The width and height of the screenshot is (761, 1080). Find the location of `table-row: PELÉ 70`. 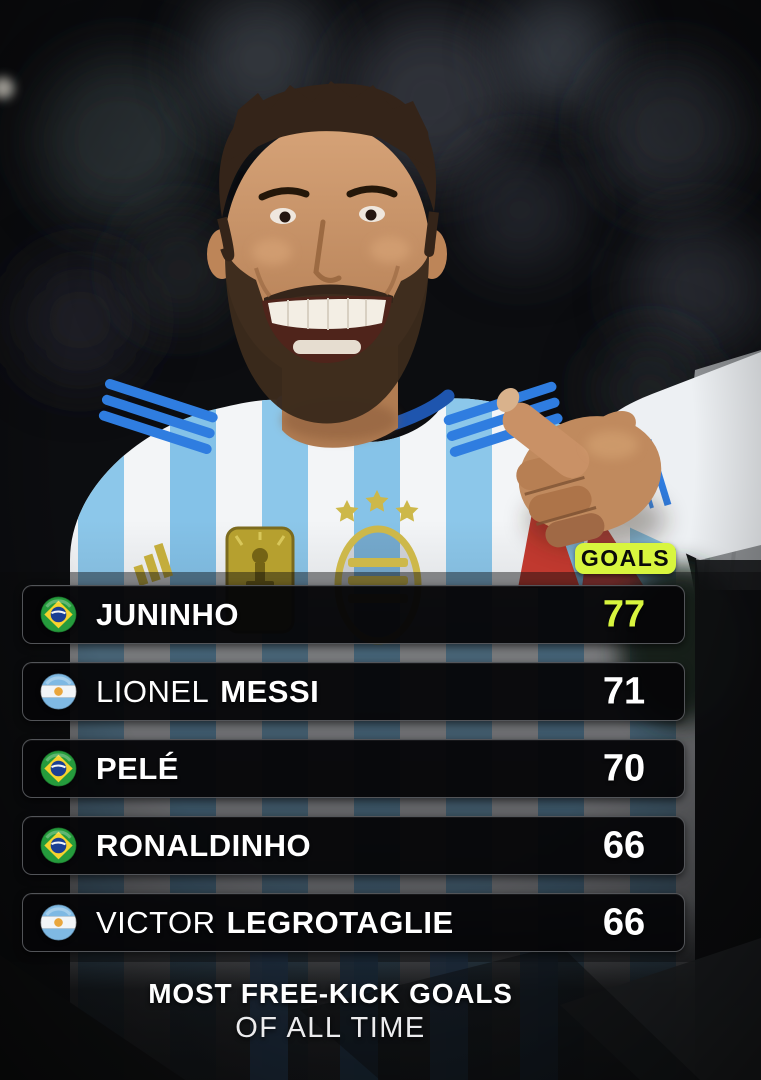

table-row: PELÉ 70 is located at coordinates (353, 768).